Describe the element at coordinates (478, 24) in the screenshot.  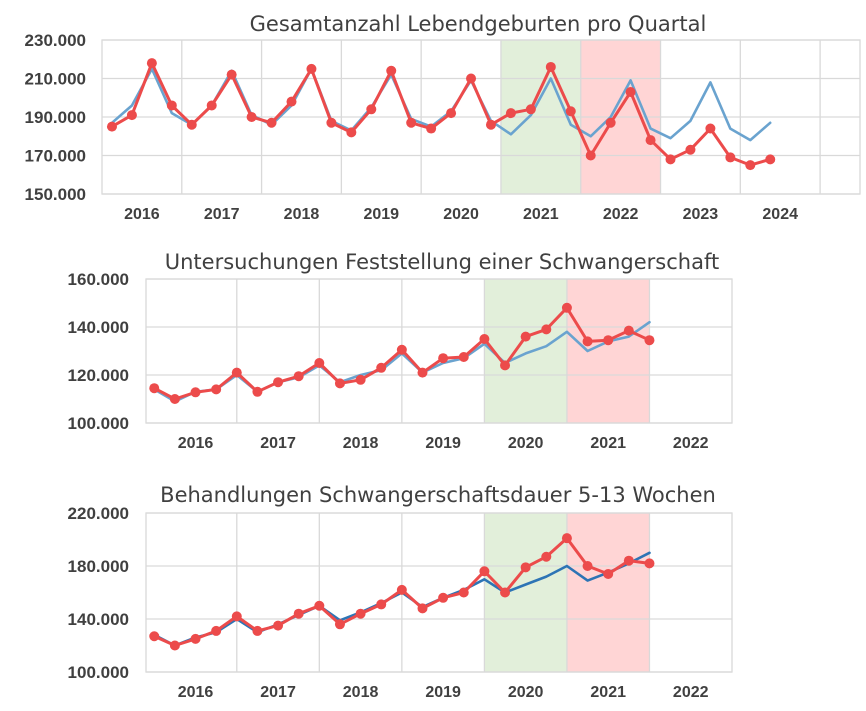
I see `chart-title: Gesamtanzahl Lebendgeburten pro Quartal` at that location.